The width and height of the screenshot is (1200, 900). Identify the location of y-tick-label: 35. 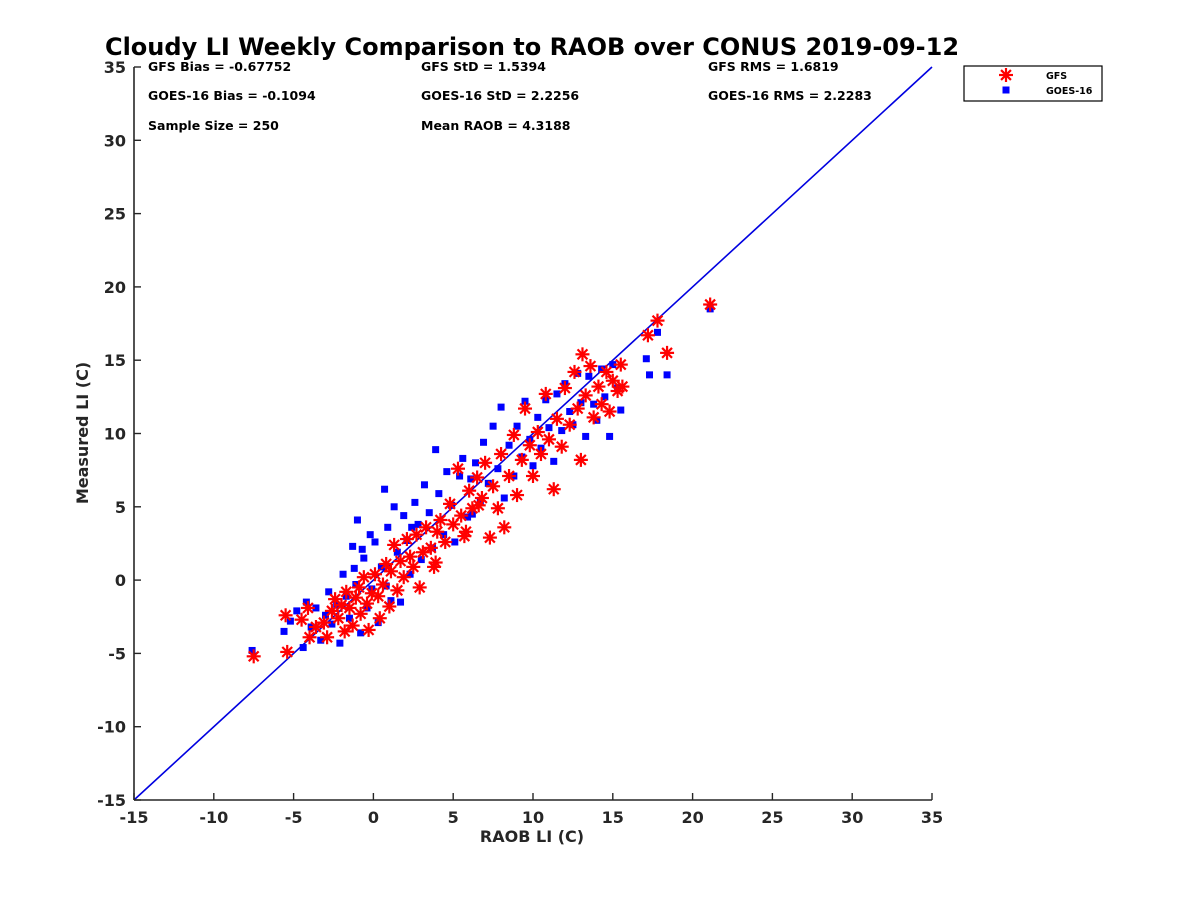
(115, 67).